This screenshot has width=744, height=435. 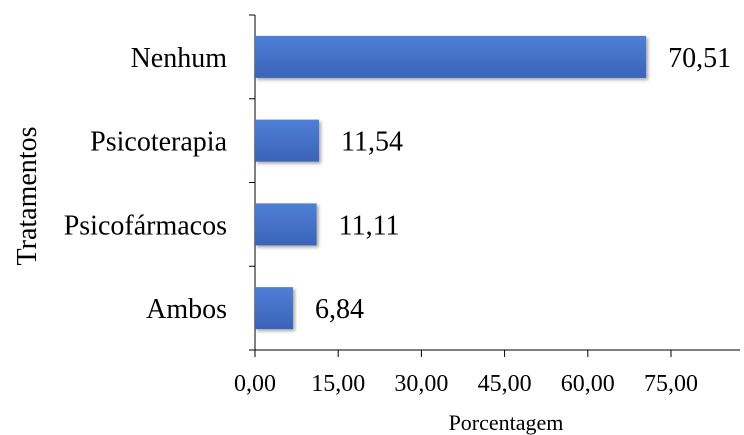 What do you see at coordinates (505, 384) in the screenshot?
I see `x-tick-label: 45,00` at bounding box center [505, 384].